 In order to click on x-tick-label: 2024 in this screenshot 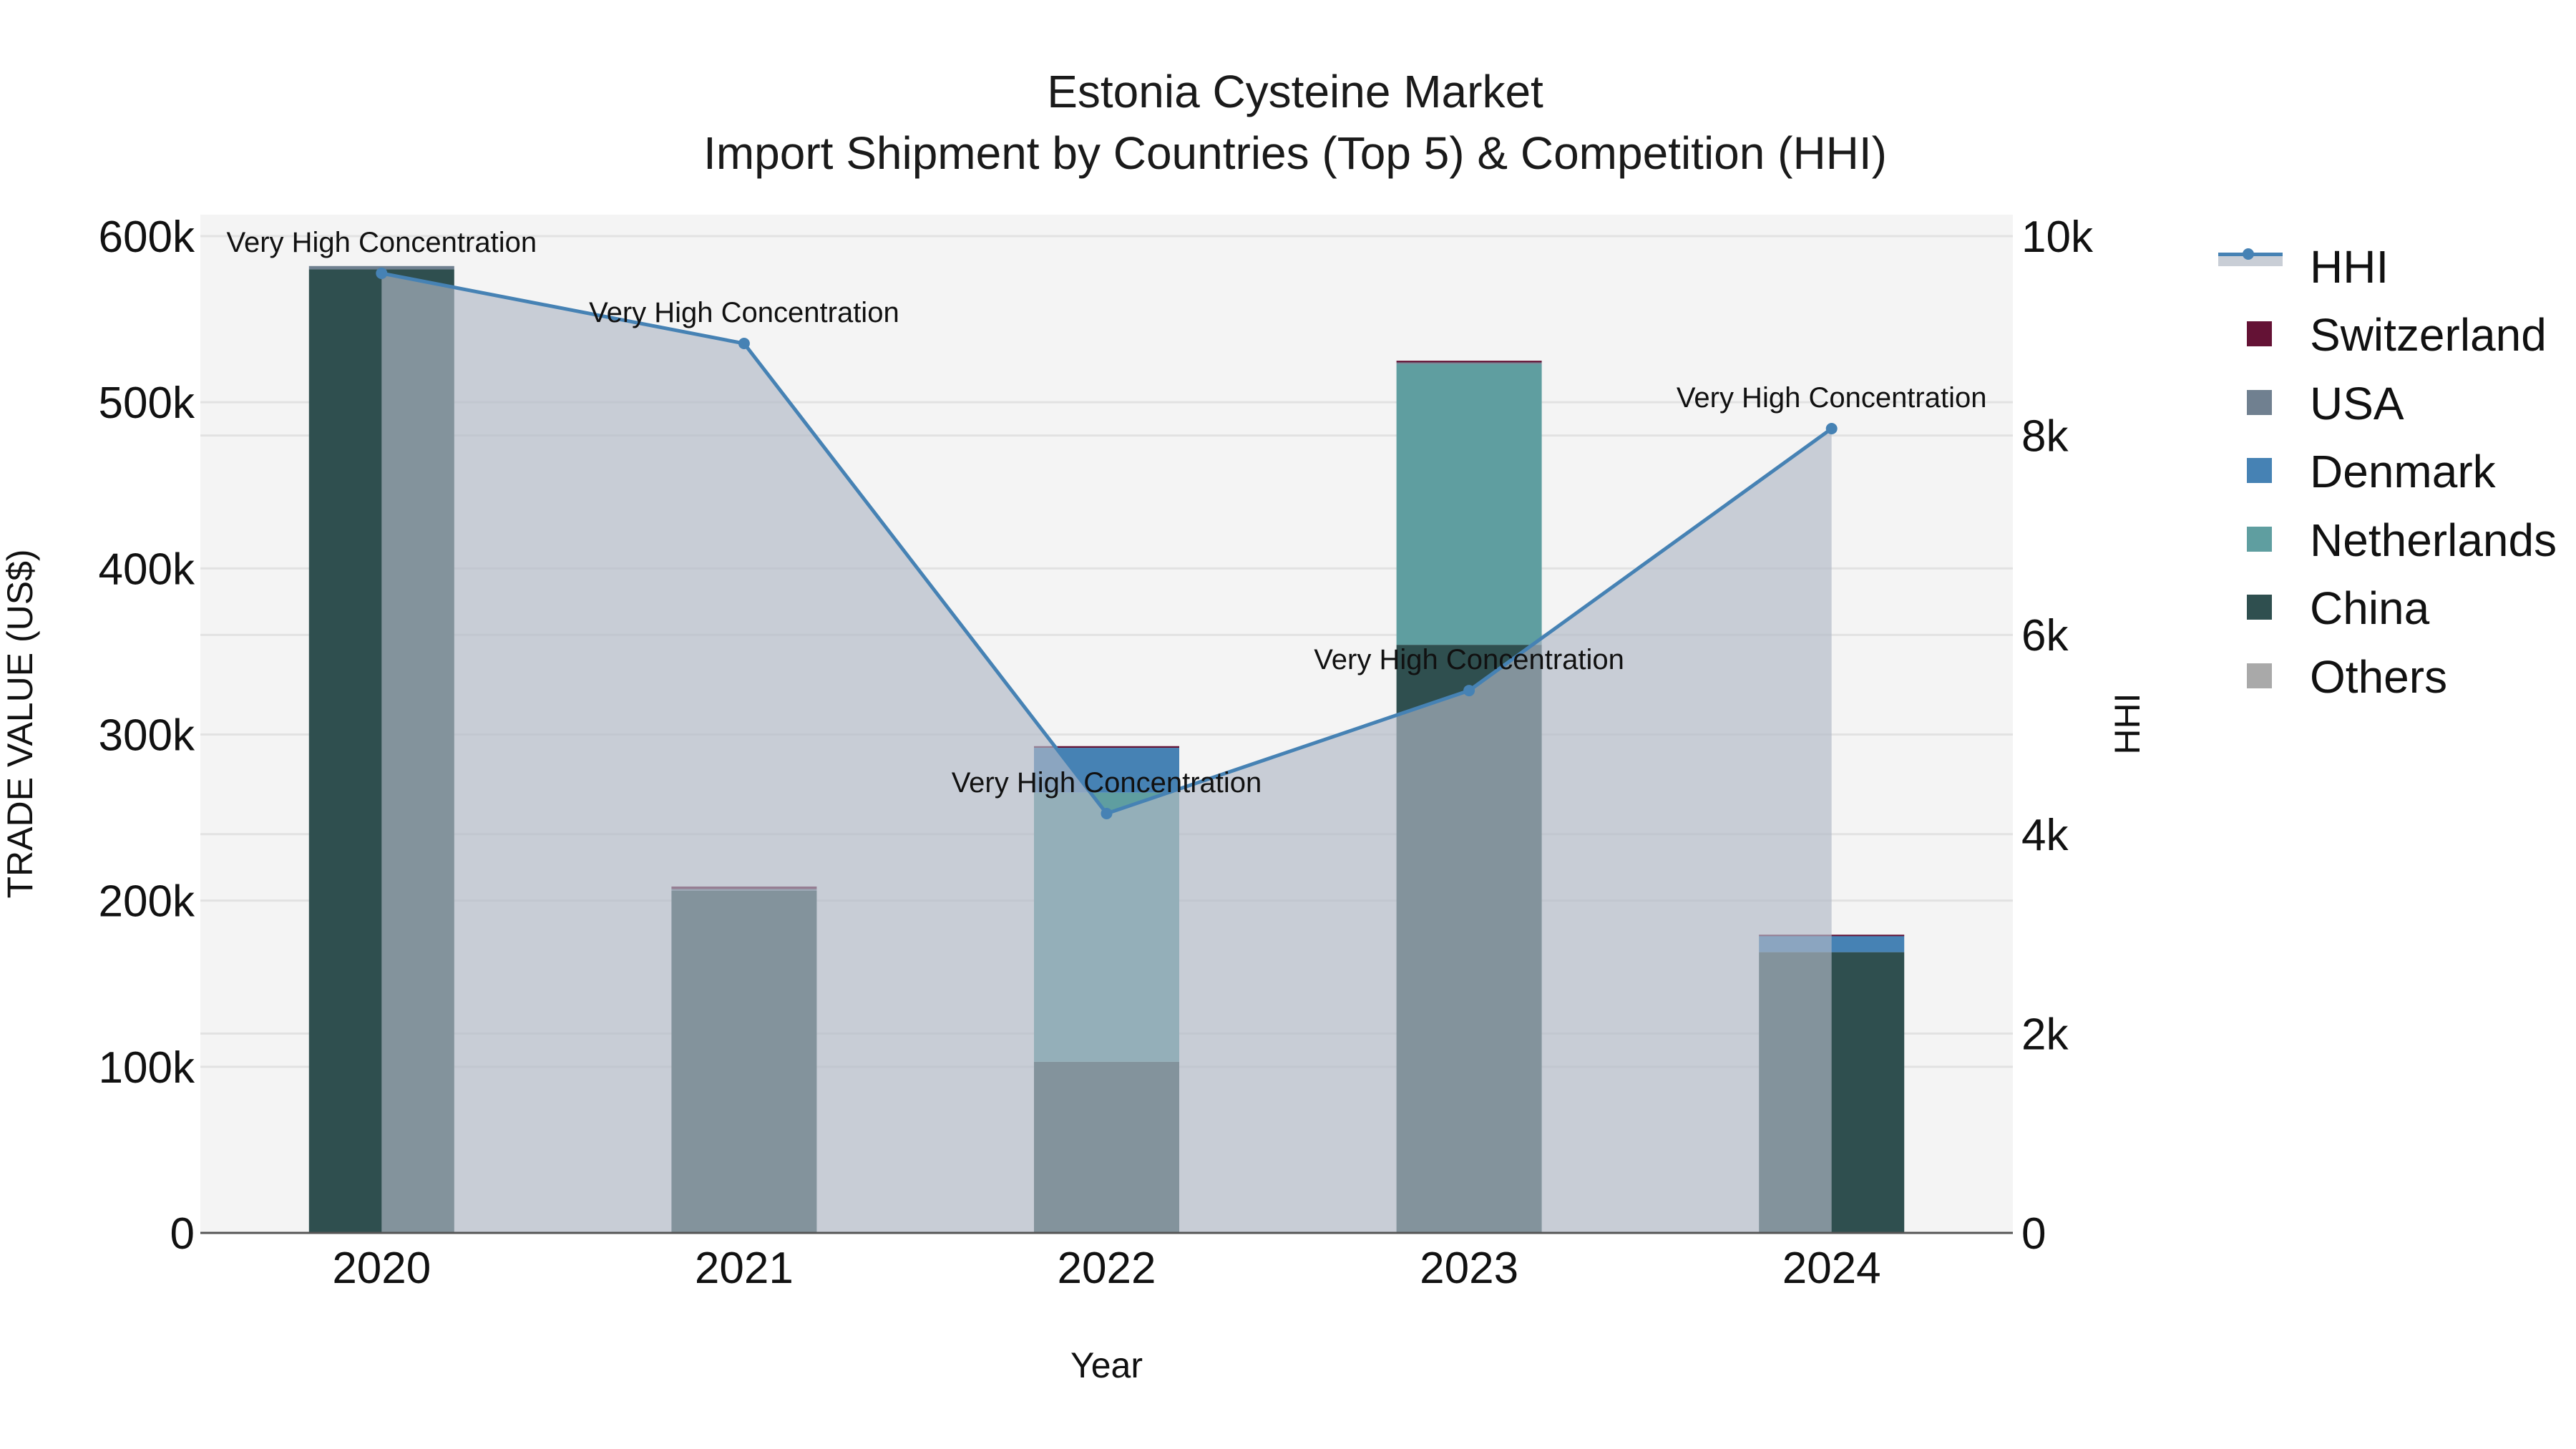, I will do `click(1831, 1268)`.